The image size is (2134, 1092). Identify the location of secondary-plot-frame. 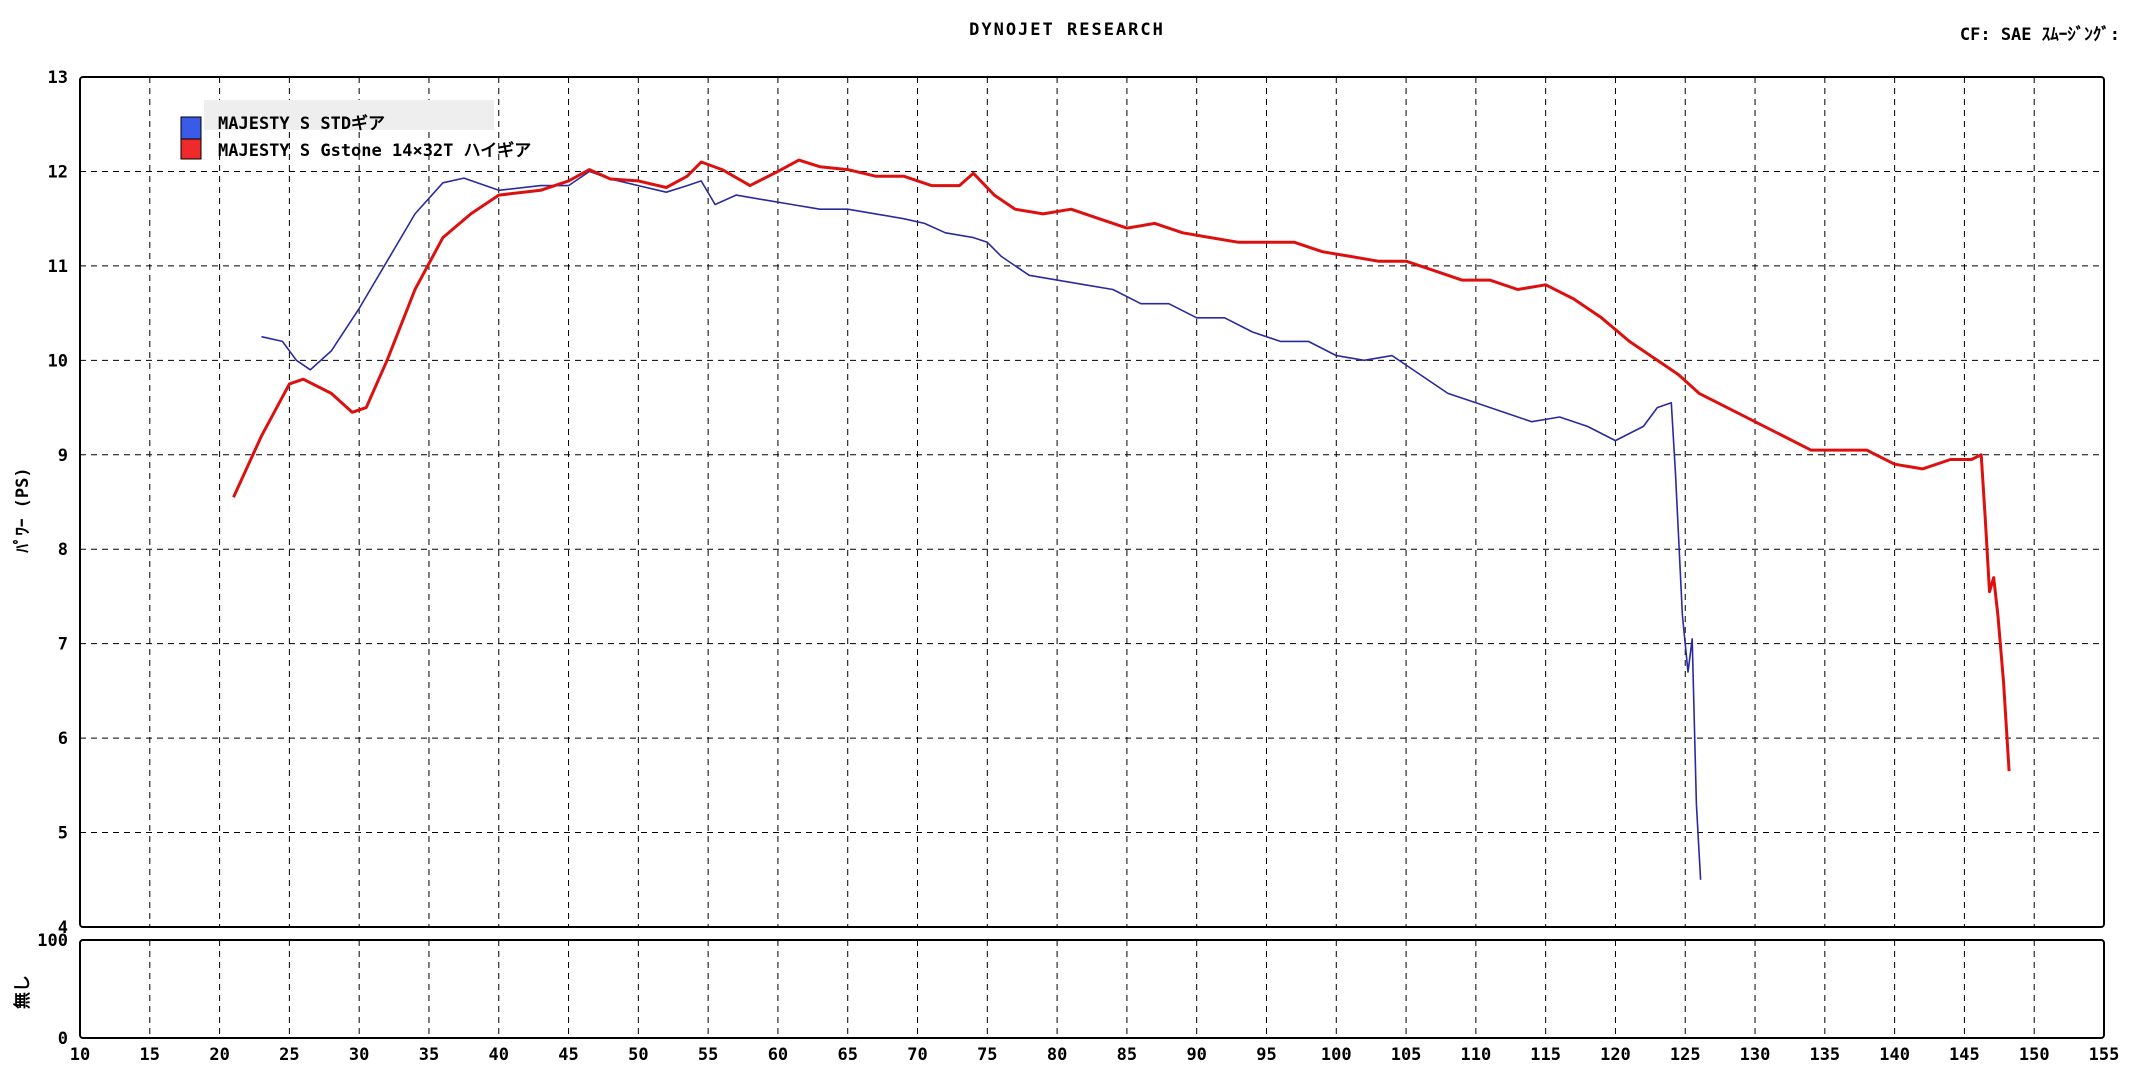
(1092, 989).